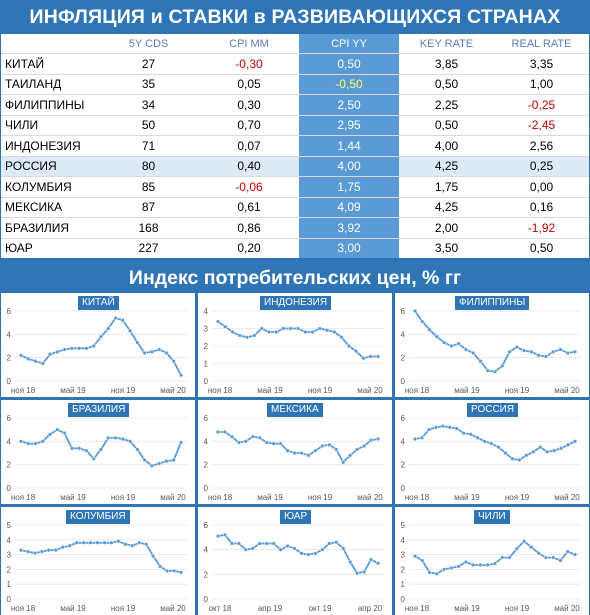  What do you see at coordinates (491, 567) in the screenshot?
I see `line-chart: 0 1 2 3 4 5 ноя 18 май 19 ноя 19 май 20` at bounding box center [491, 567].